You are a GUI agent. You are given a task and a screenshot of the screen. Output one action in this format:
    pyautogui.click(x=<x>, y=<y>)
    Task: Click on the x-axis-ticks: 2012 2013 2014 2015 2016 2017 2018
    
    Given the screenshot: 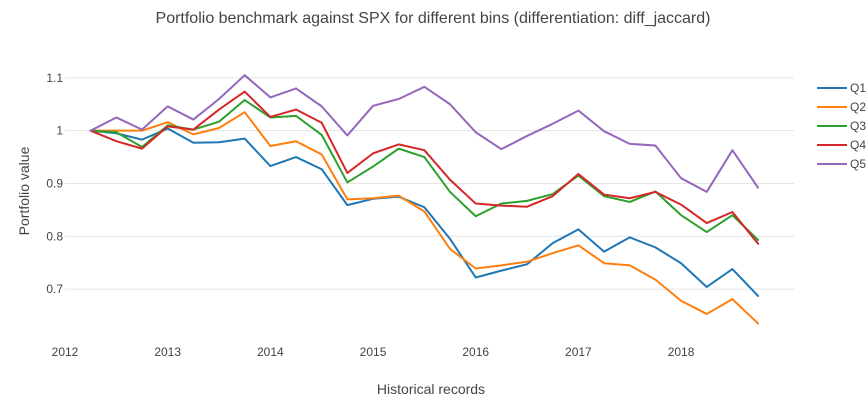 What is the action you would take?
    pyautogui.click(x=373, y=352)
    